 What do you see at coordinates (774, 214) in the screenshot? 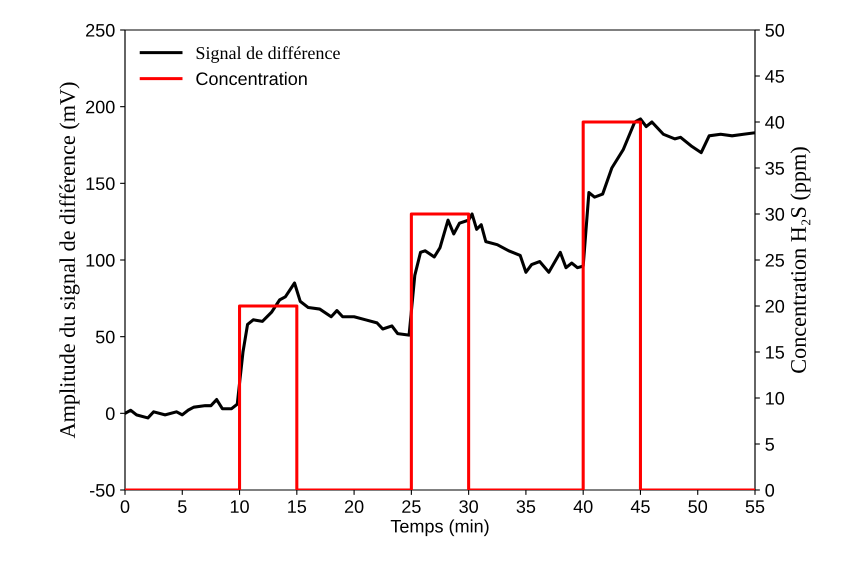
I see `y2-tick-label: 30` at bounding box center [774, 214].